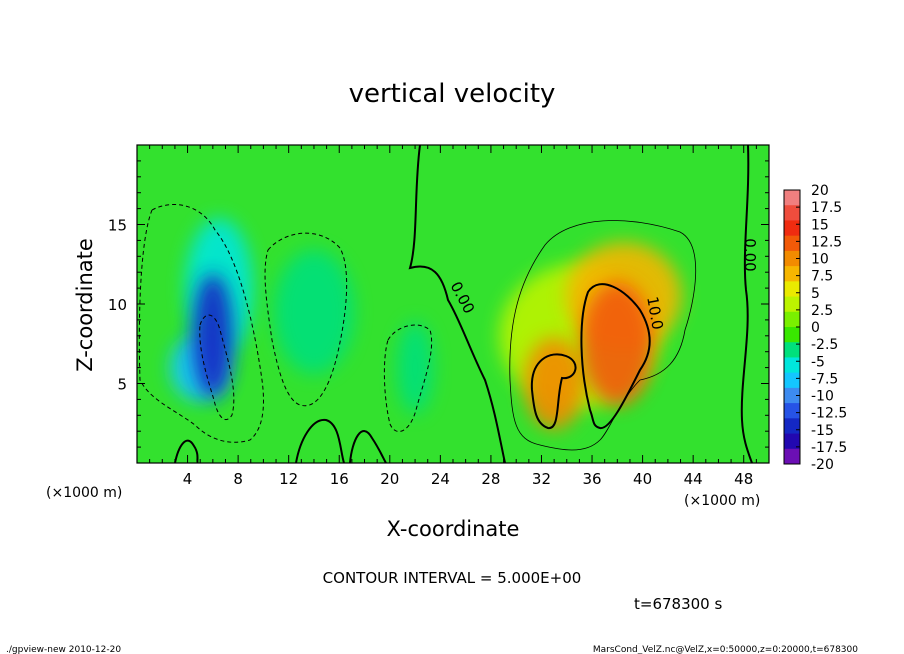  I want to click on contour-neg-left, so click(201, 323).